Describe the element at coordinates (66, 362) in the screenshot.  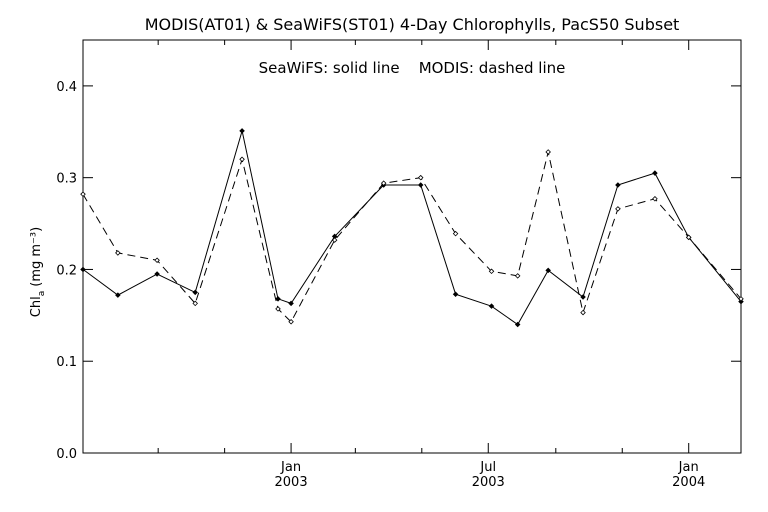
I see `y-tick-label: 0.1` at that location.